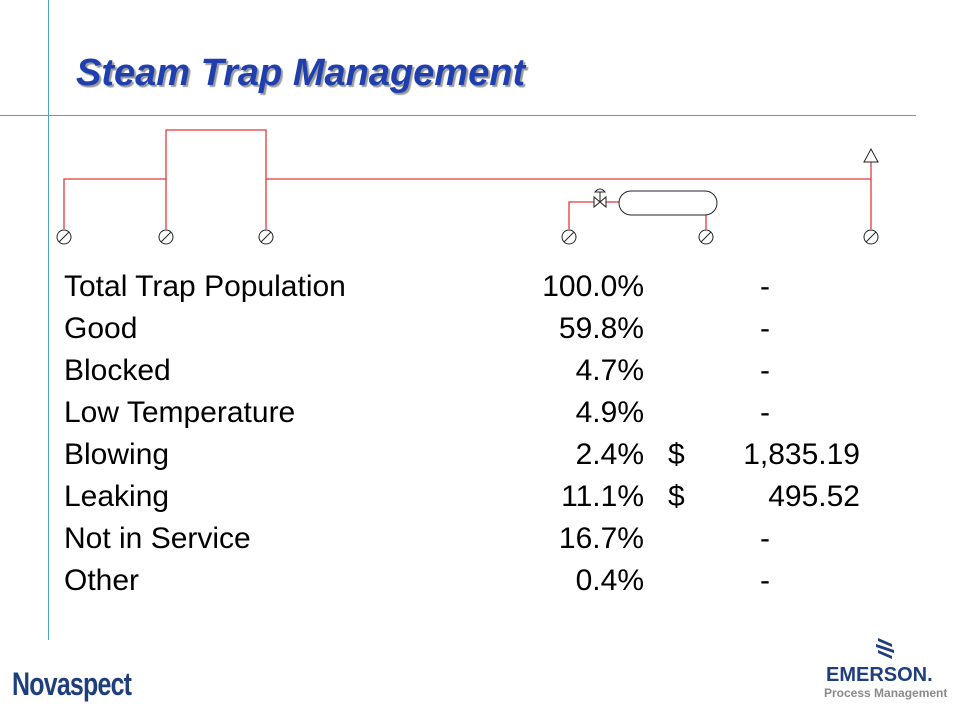 The height and width of the screenshot is (720, 960). Describe the element at coordinates (609, 370) in the screenshot. I see `row-percent: 4.7%` at that location.